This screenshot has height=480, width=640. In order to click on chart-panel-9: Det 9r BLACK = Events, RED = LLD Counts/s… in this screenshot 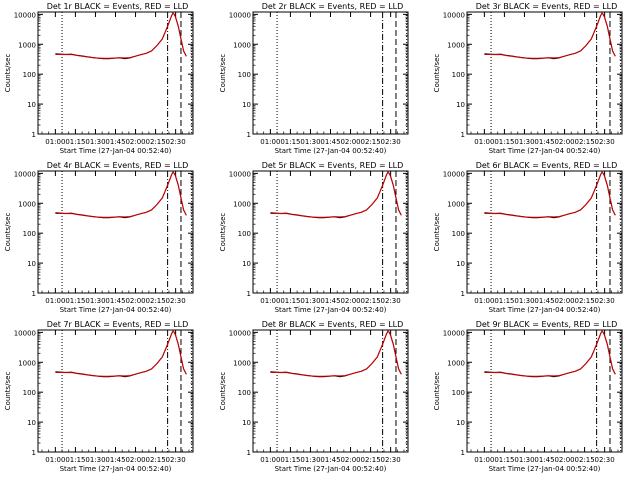, I will do `click(528, 396)`.